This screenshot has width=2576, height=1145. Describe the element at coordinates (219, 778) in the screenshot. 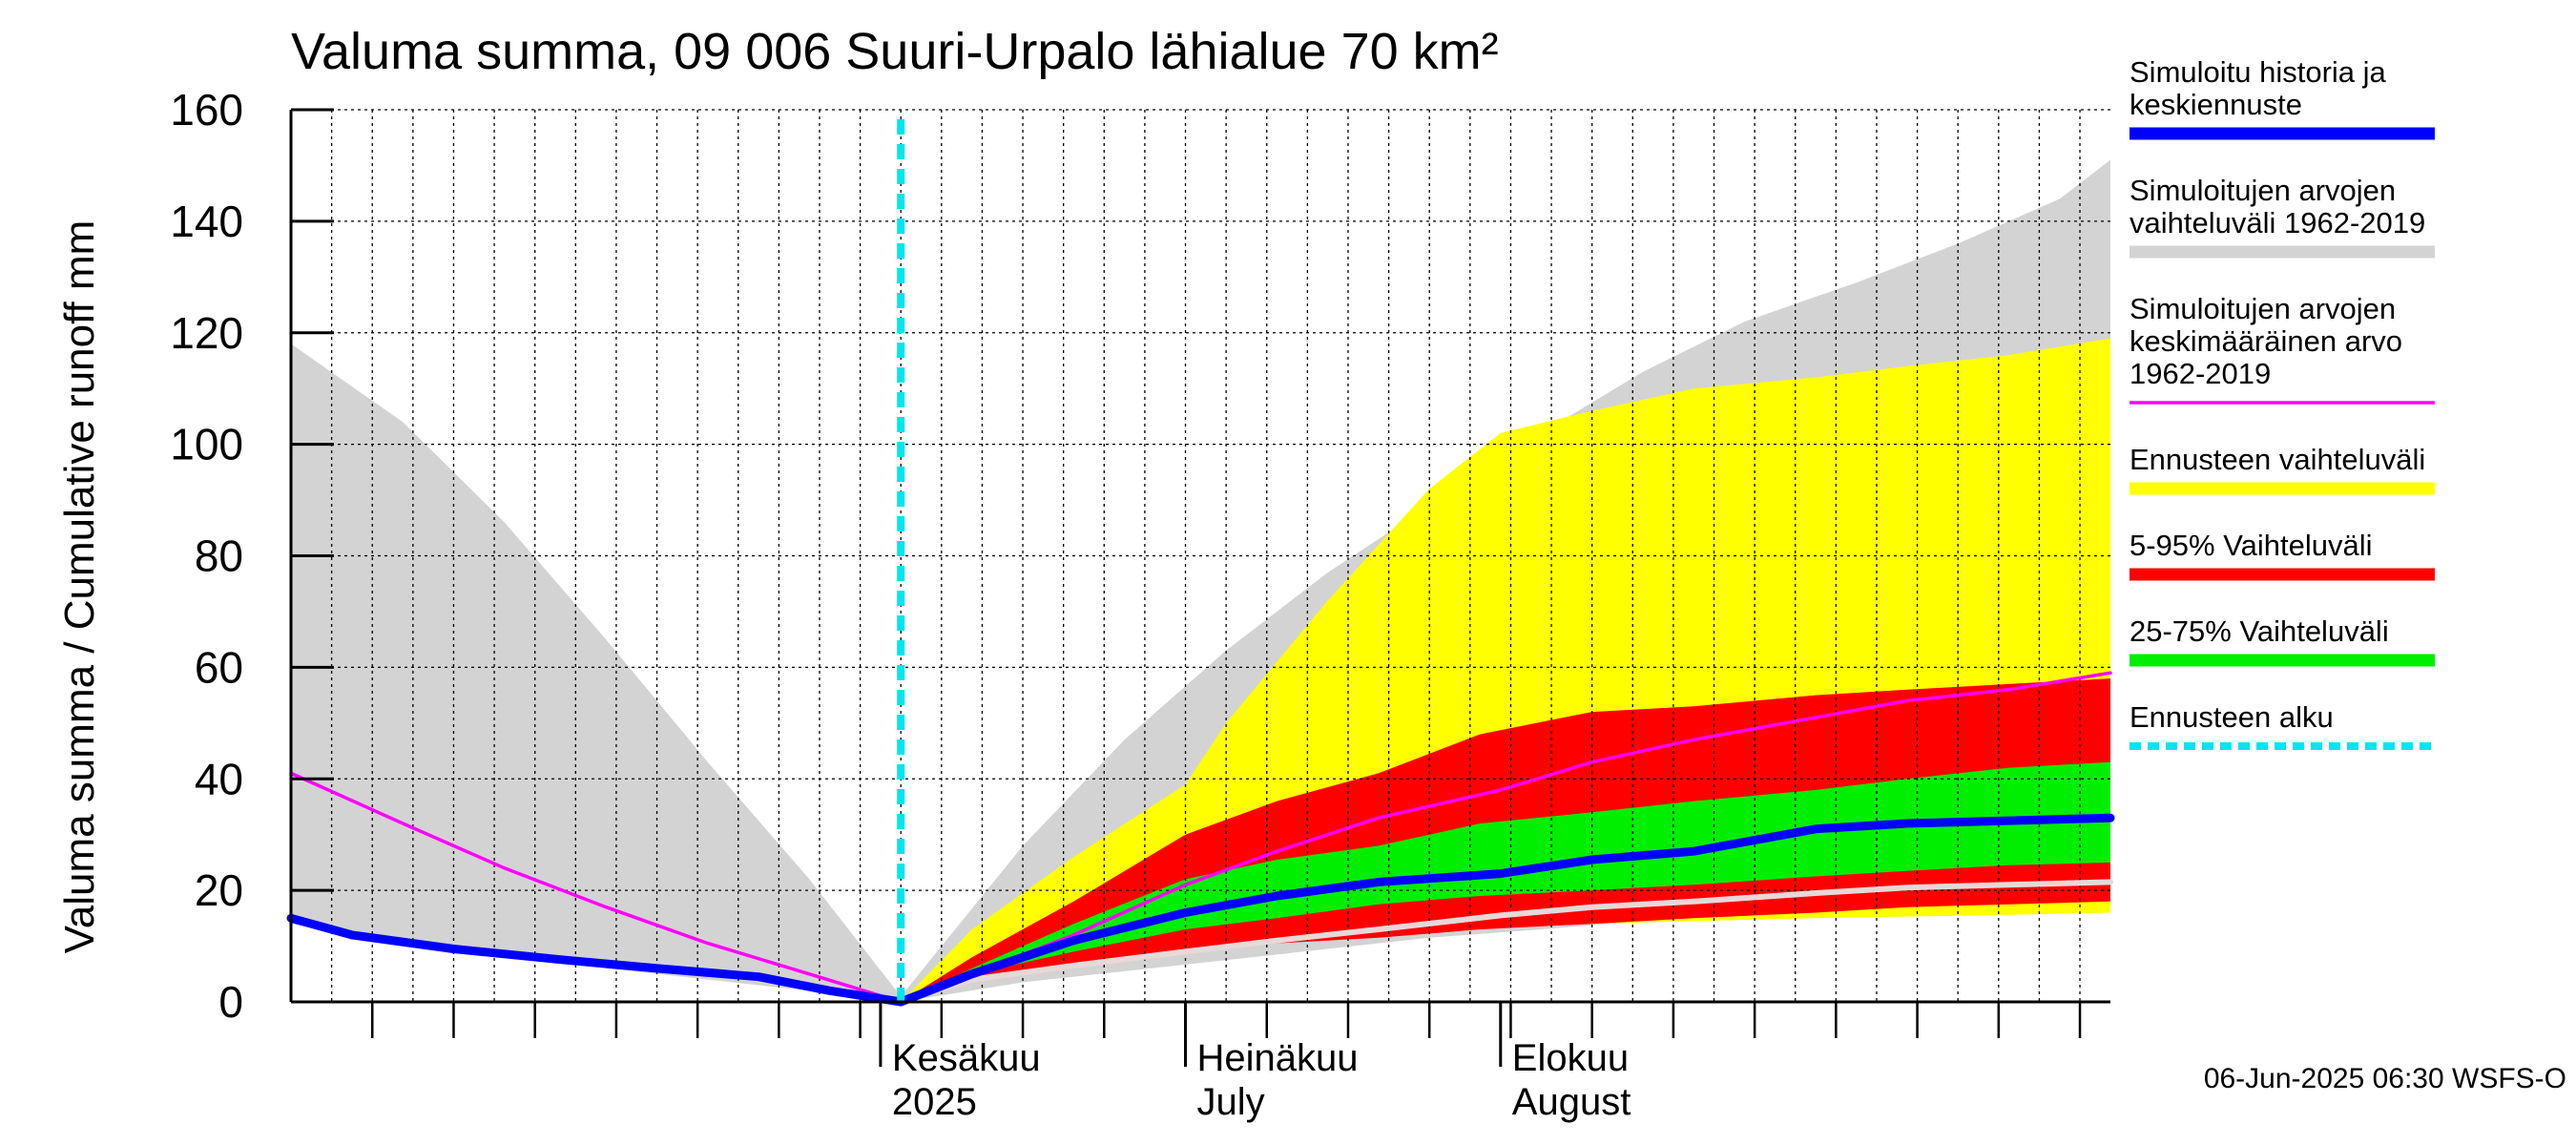

I see `y-tick-label: 40` at that location.